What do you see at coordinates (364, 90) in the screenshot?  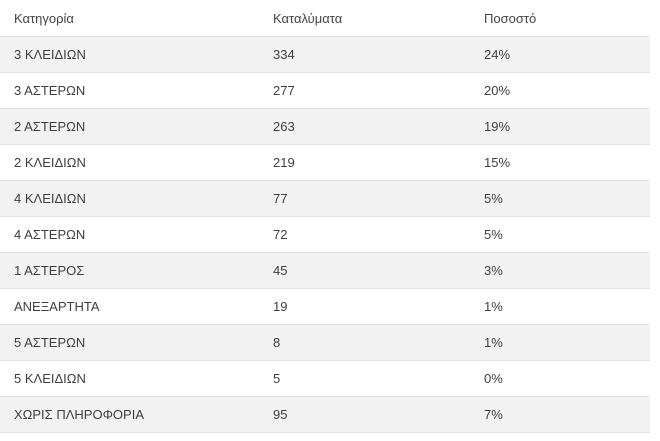 I see `cell-accommodations: 277` at bounding box center [364, 90].